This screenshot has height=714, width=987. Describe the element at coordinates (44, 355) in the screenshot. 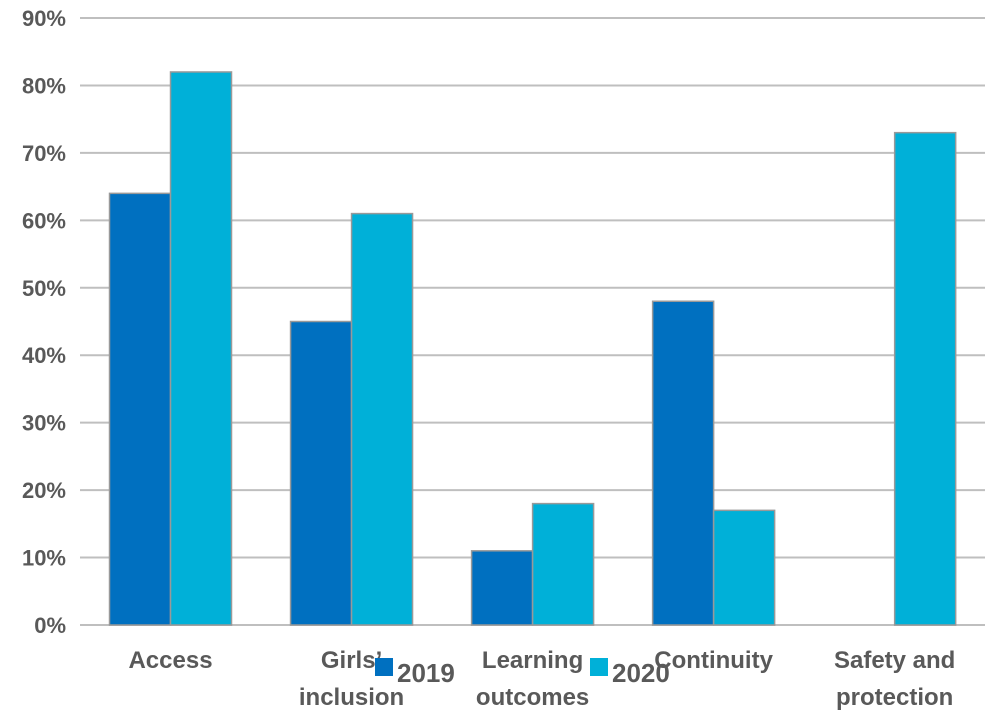

I see `y-tick-label: 40%` at that location.